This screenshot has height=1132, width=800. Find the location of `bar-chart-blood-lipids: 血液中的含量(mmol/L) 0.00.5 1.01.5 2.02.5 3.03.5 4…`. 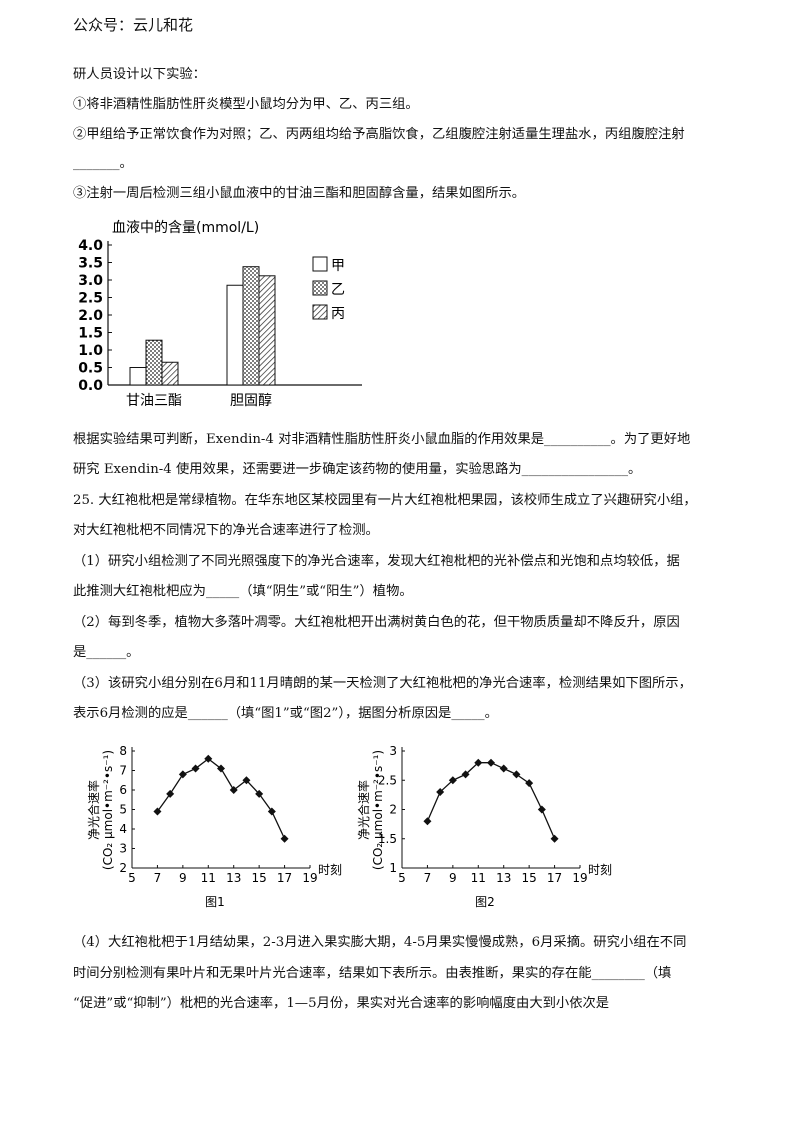

bar-chart-blood-lipids: 血液中的含量(mmol/L) 0.00.5 1.01.5 2.02.5 3.03.5 4… is located at coordinates (220, 314).